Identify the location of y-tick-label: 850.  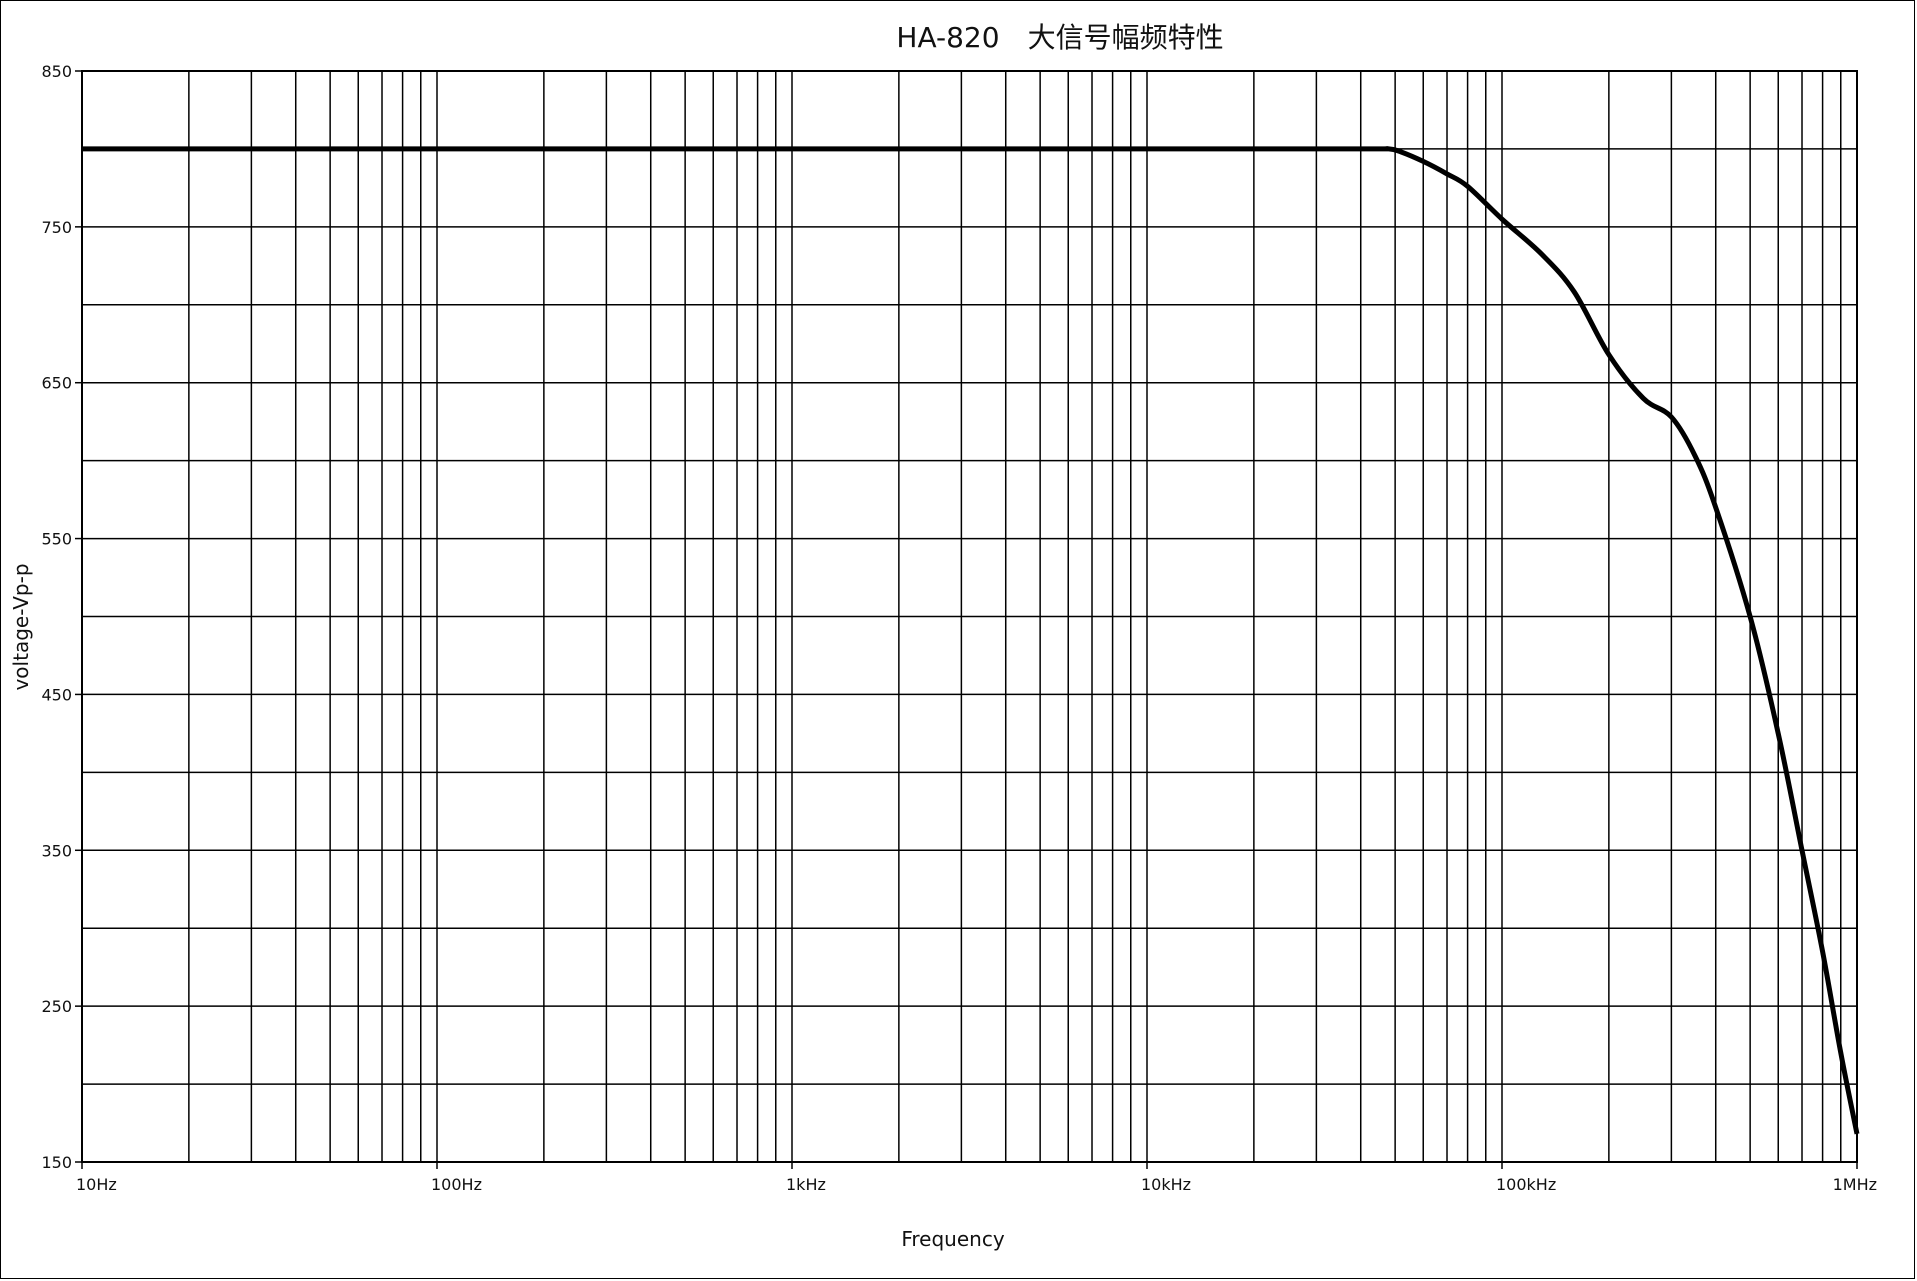
(56, 71).